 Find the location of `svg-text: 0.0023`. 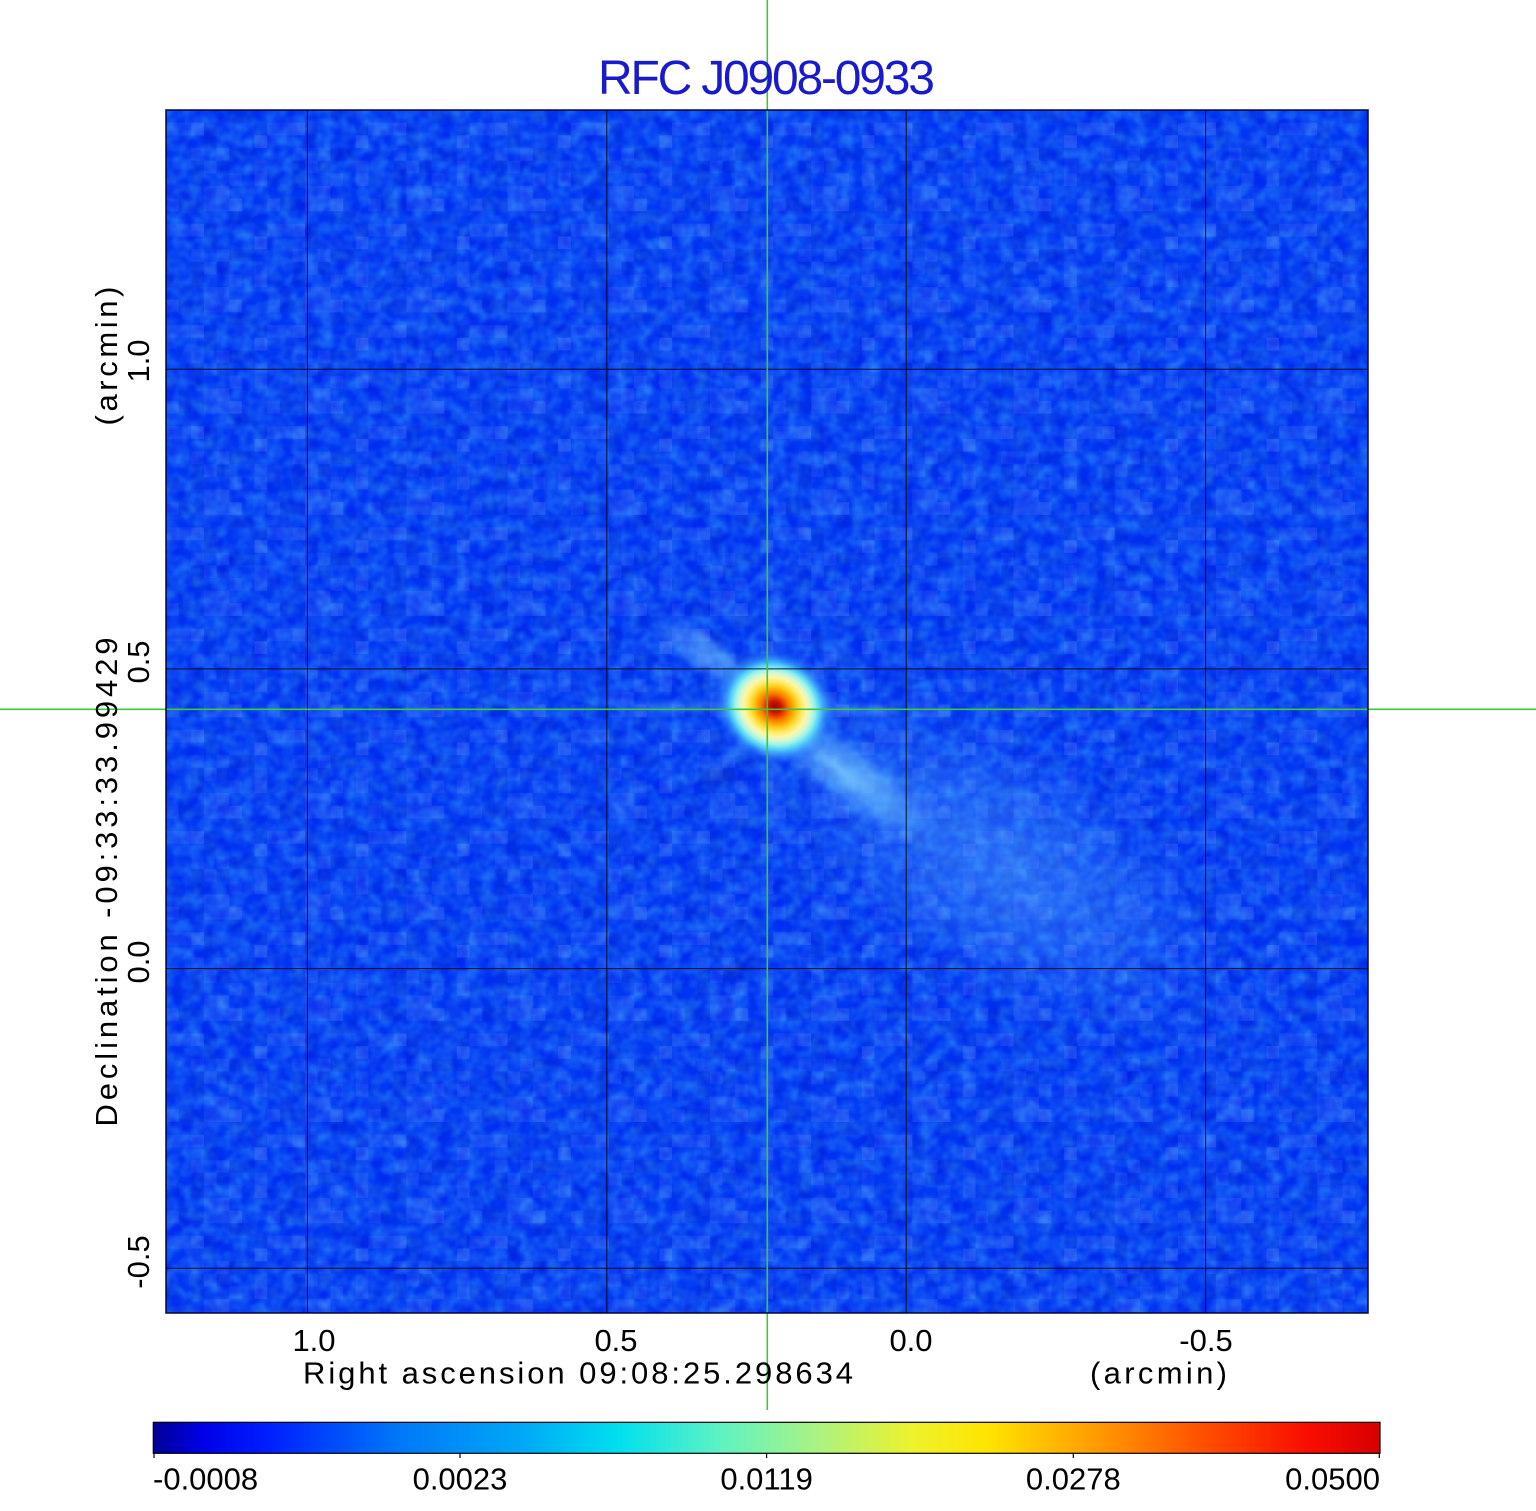

svg-text: 0.0023 is located at coordinates (460, 1479).